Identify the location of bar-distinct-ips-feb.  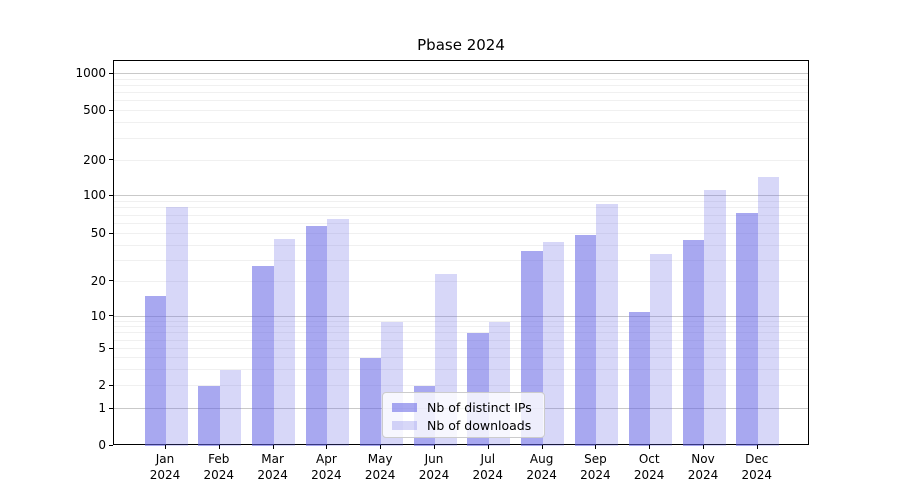
(209, 416).